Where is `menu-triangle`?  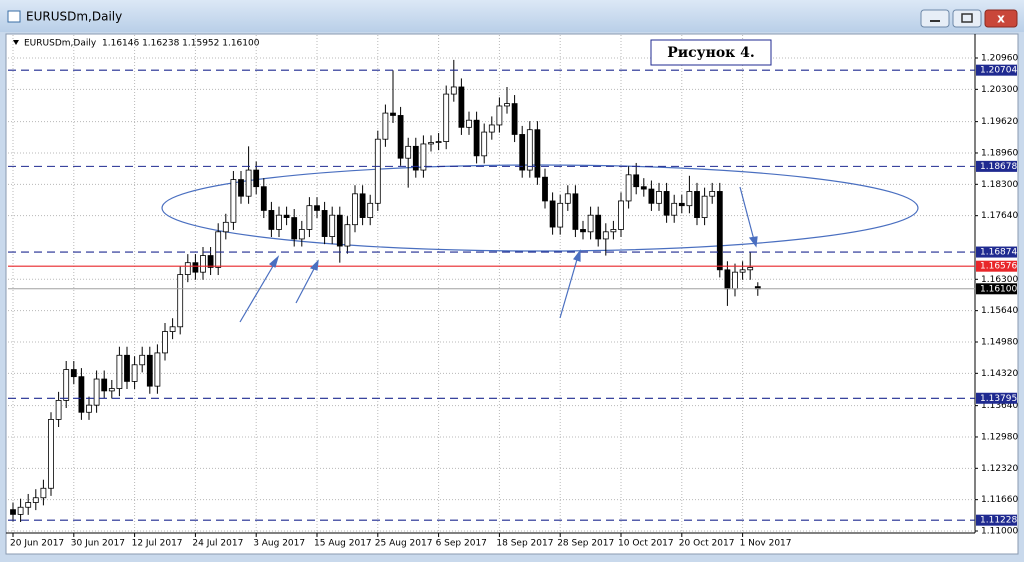 menu-triangle is located at coordinates (16, 42).